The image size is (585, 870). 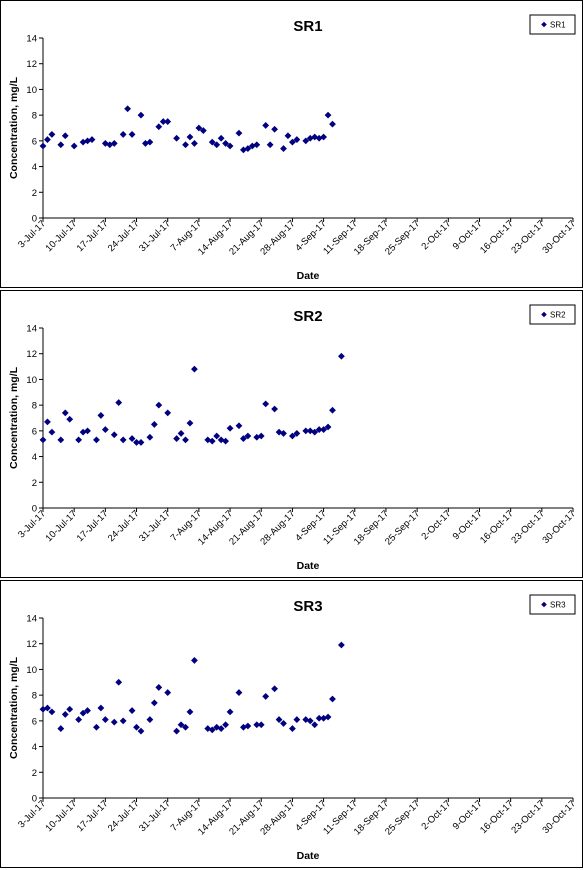 I want to click on y-tick-label: 2, so click(x=34, y=483).